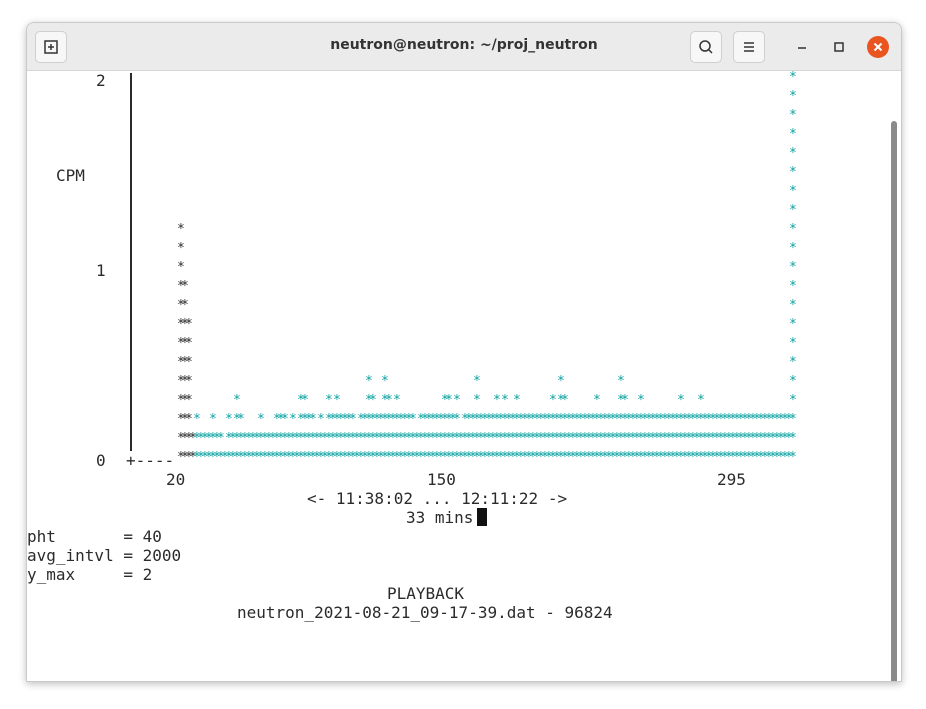  I want to click on chart-mark-s1-c153-r10: *, so click(793, 267).